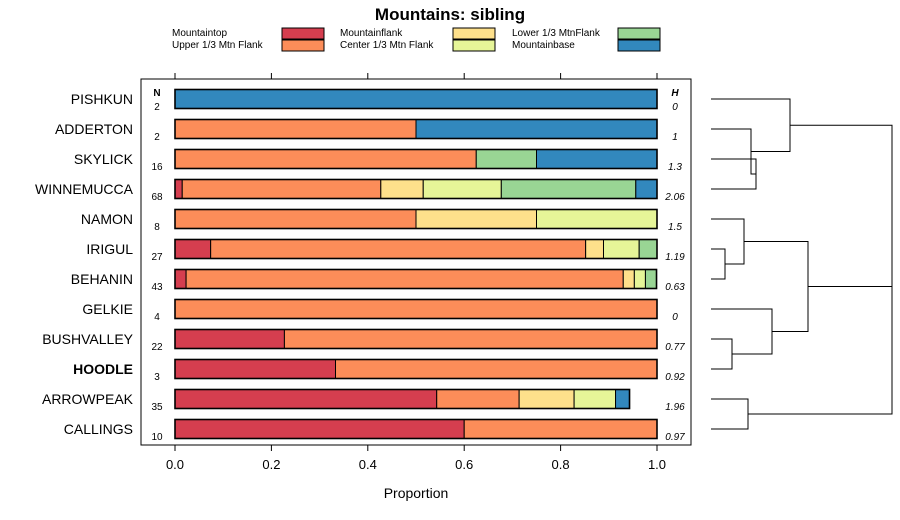  What do you see at coordinates (157, 257) in the screenshot?
I see `n-value: 27` at bounding box center [157, 257].